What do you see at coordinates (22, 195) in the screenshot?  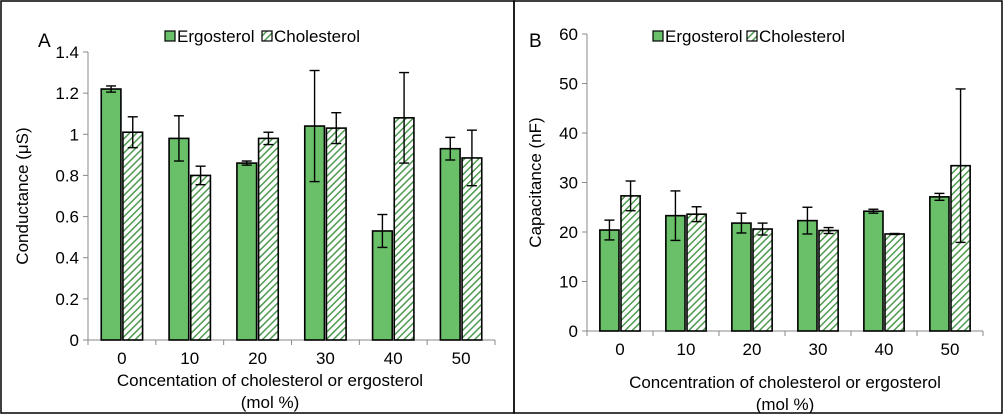 I see `y-axis-title: Conductance (μS)` at bounding box center [22, 195].